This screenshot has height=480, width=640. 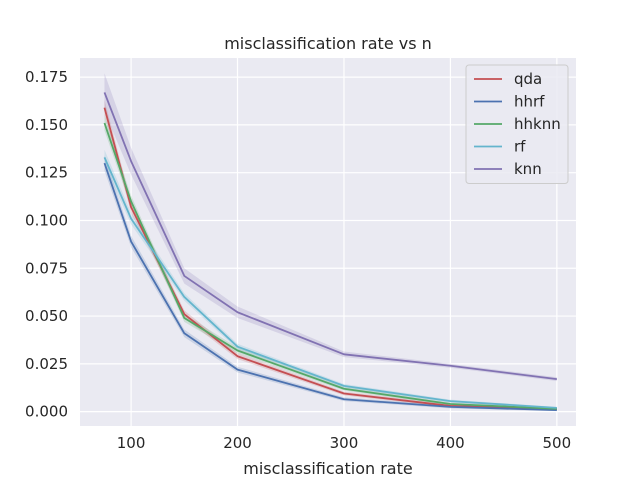 I want to click on y-tick-label: 0.175, so click(x=46, y=77).